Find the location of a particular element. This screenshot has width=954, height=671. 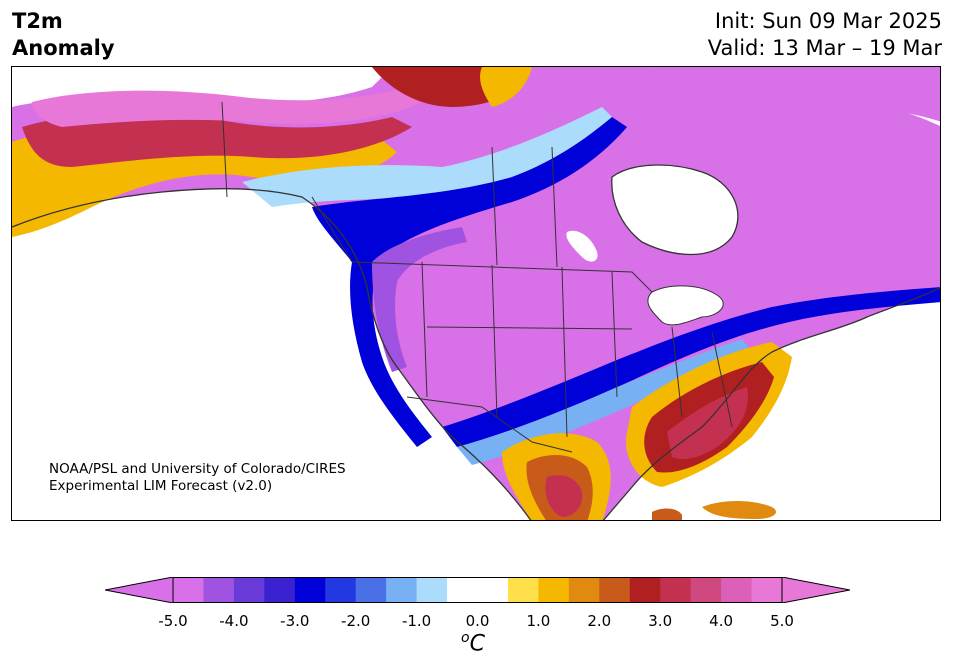

map-title: T2m Anomaly is located at coordinates (63, 35).